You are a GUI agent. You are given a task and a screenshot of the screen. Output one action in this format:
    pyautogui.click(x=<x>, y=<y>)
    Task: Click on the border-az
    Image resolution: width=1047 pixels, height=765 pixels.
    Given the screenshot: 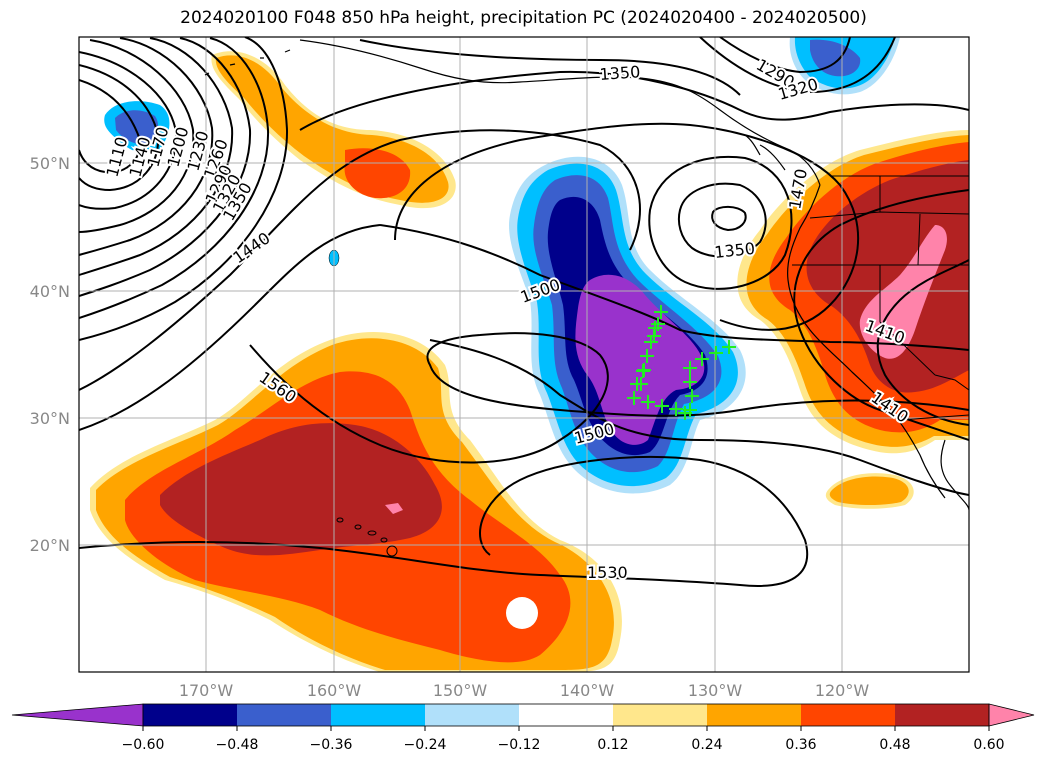 What is the action you would take?
    pyautogui.click(x=951, y=382)
    